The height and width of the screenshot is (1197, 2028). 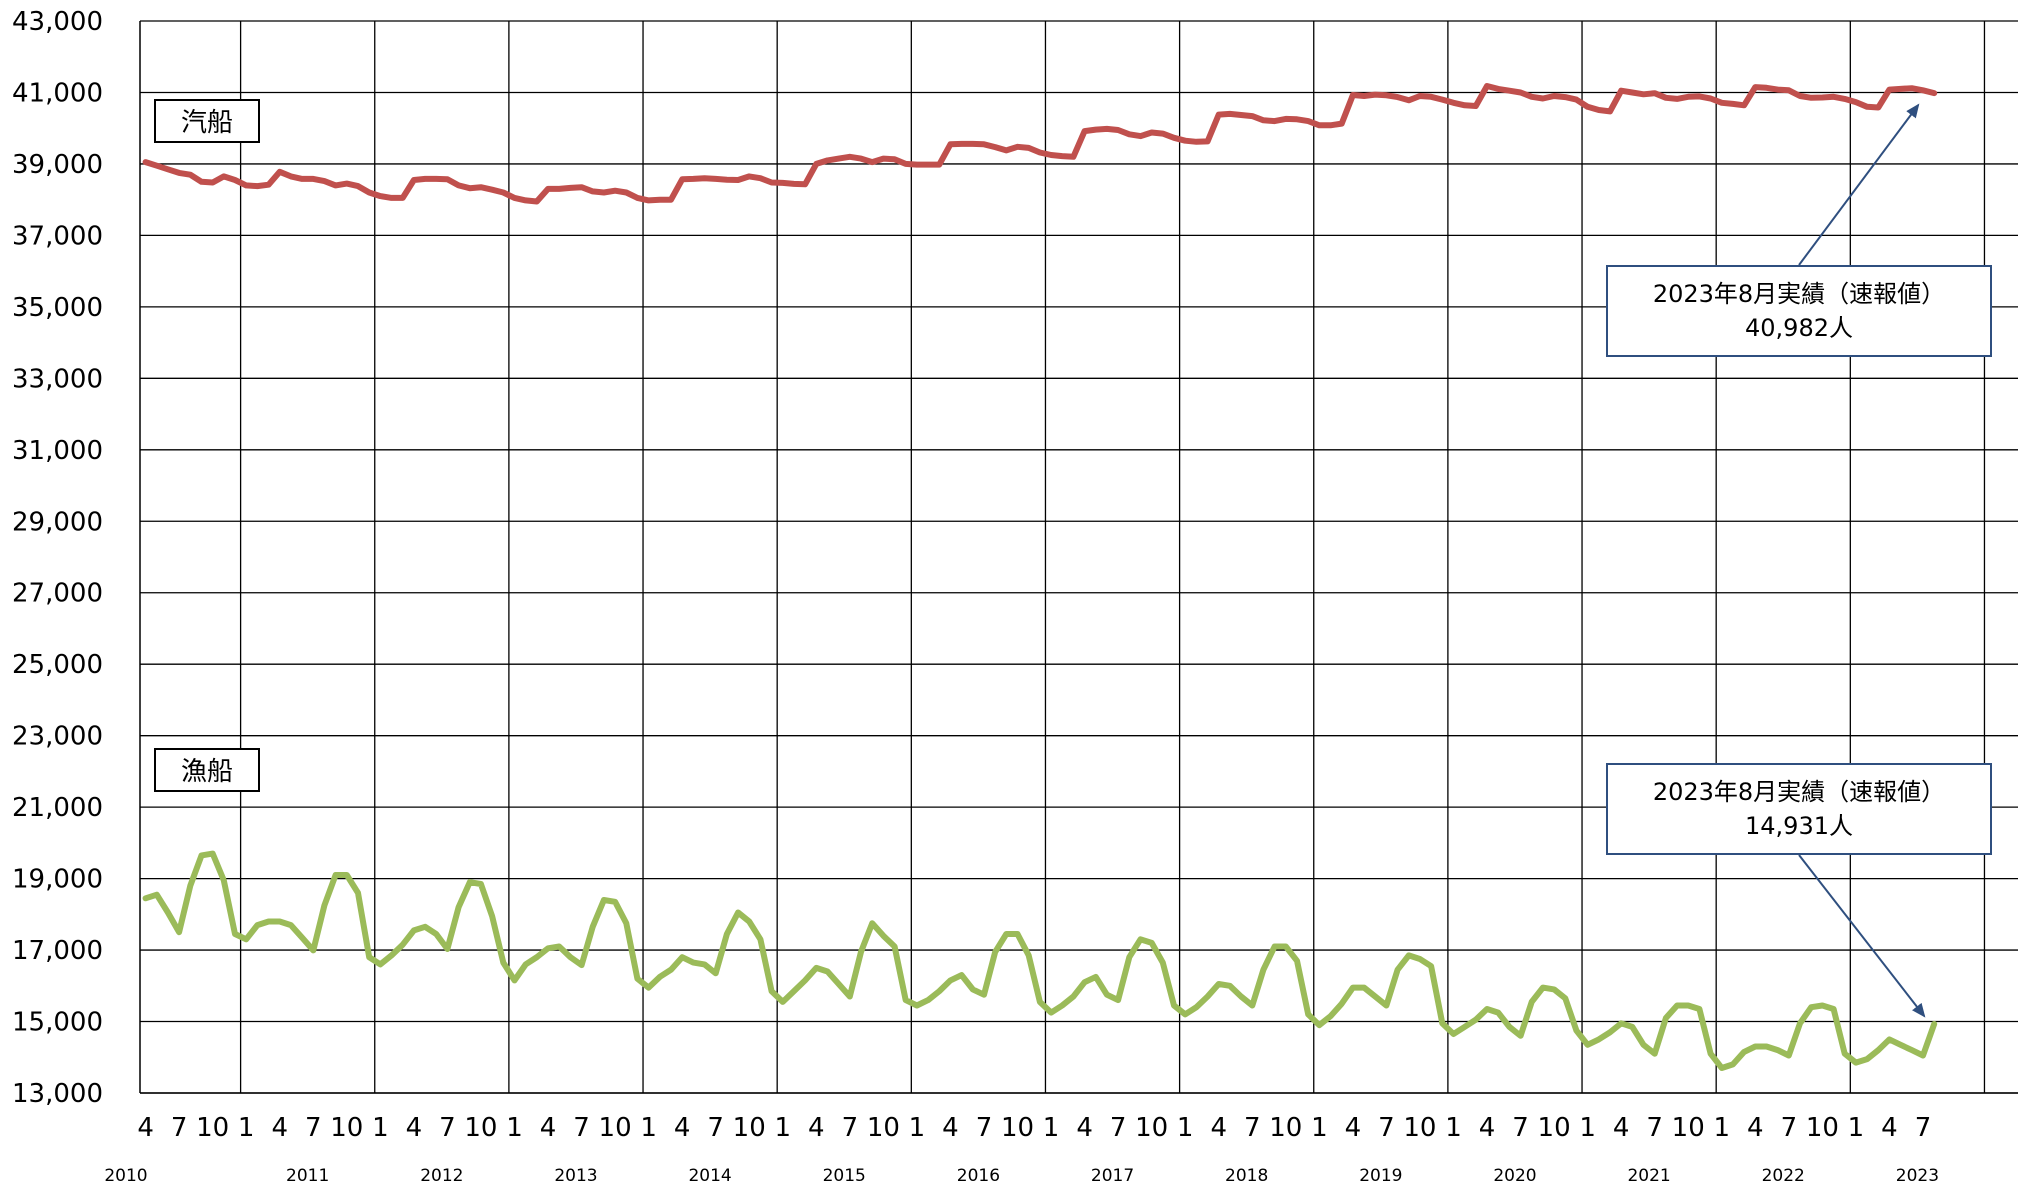 What do you see at coordinates (125, 1176) in the screenshot?
I see `year-label: 2010` at bounding box center [125, 1176].